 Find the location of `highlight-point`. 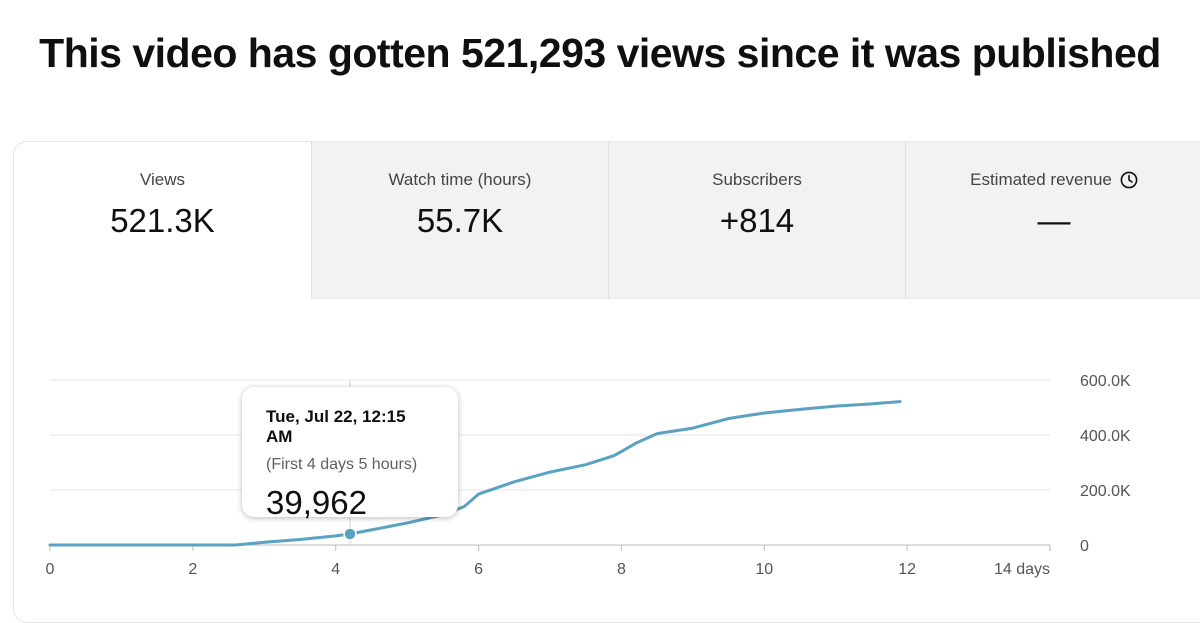

highlight-point is located at coordinates (350, 534).